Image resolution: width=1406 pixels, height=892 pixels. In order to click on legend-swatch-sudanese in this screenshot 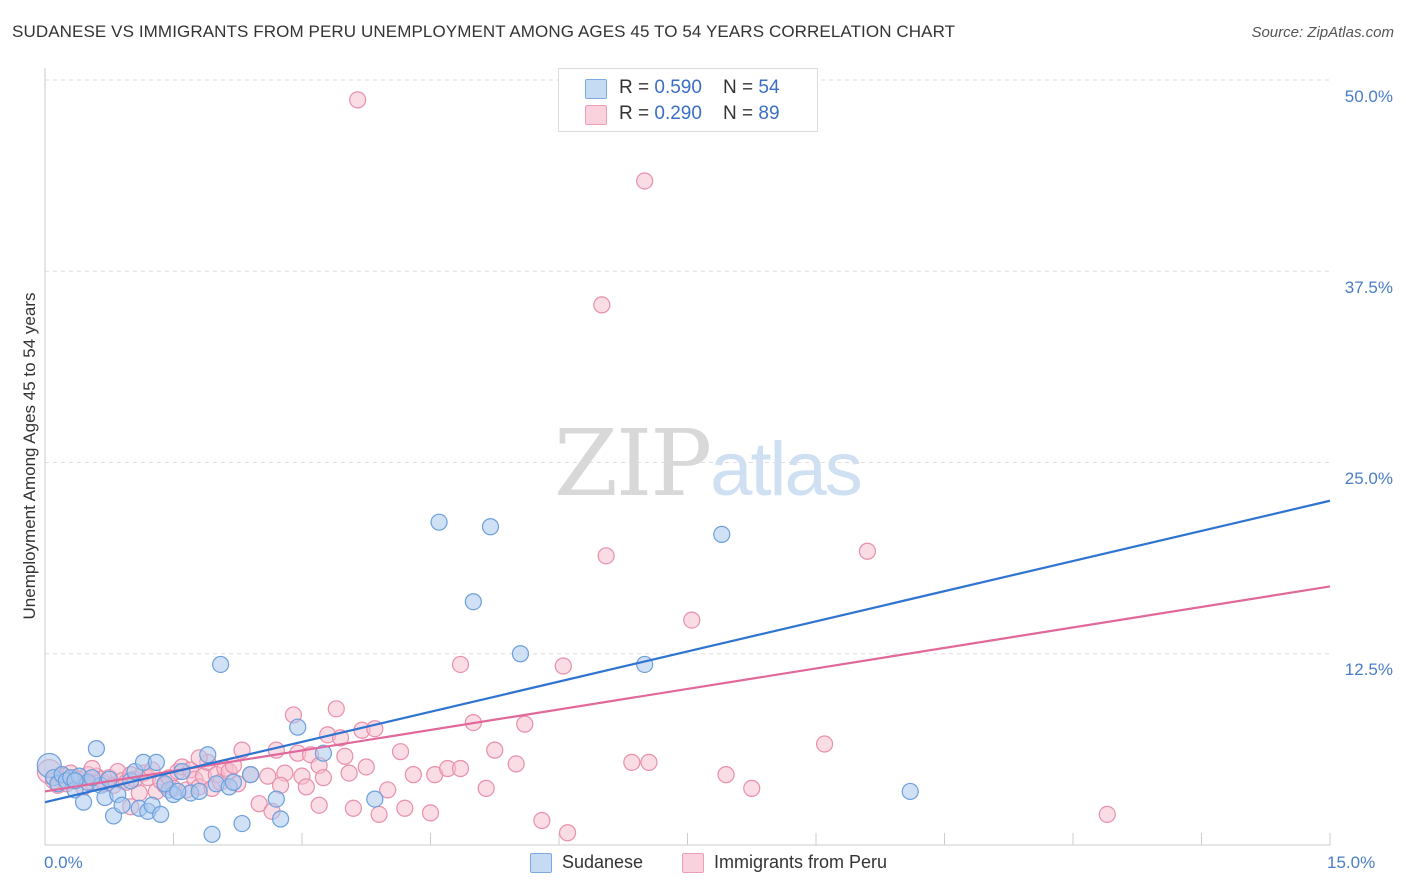, I will do `click(596, 89)`.